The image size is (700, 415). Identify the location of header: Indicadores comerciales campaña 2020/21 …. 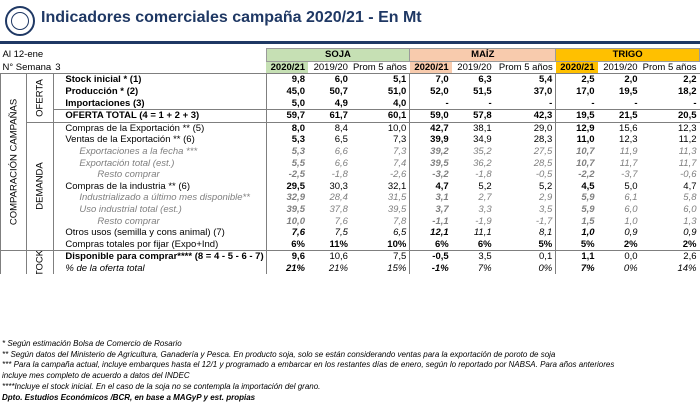
(350, 23).